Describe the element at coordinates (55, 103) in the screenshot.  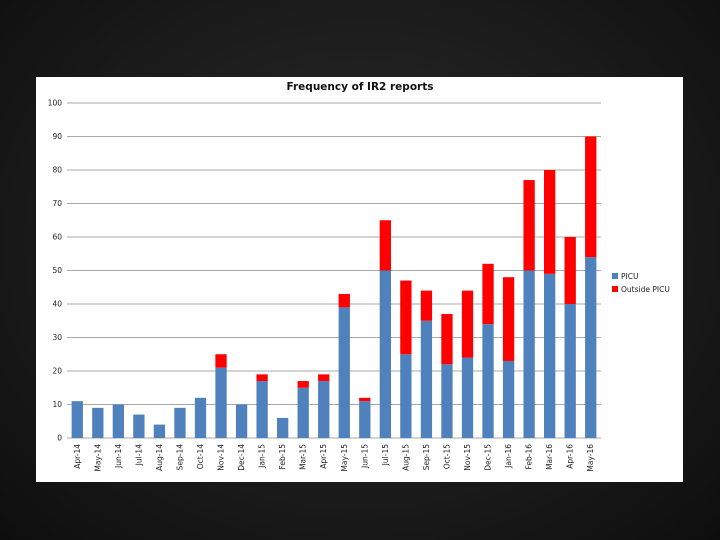
I see `y-tick-label: 100` at that location.